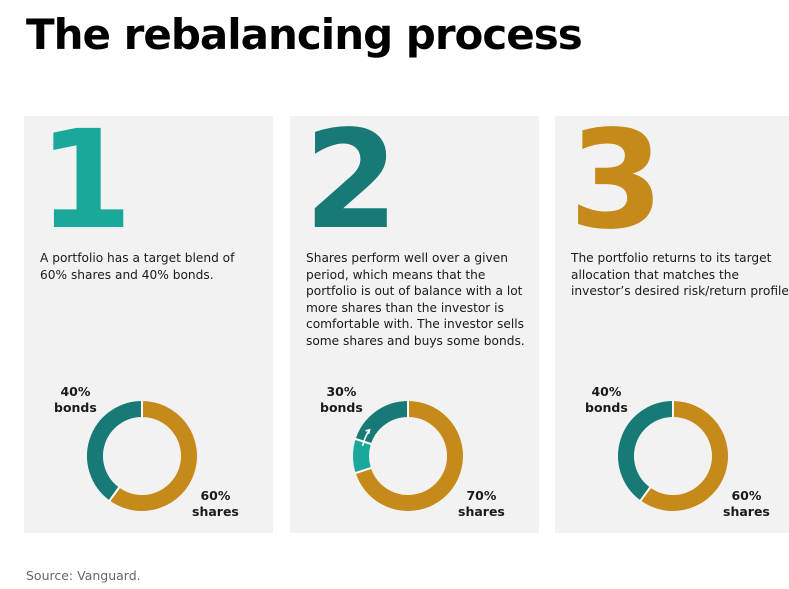 This screenshot has width=789, height=589. What do you see at coordinates (351, 181) in the screenshot?
I see `step-number: 2` at bounding box center [351, 181].